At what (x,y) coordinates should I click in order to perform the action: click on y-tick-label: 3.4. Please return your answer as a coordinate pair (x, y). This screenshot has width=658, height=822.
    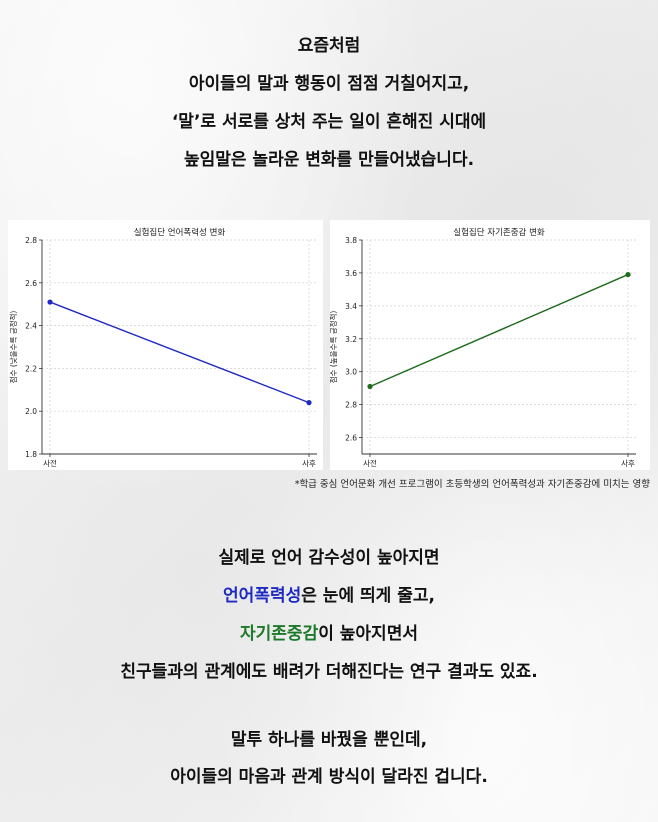
    Looking at the image, I should click on (351, 306).